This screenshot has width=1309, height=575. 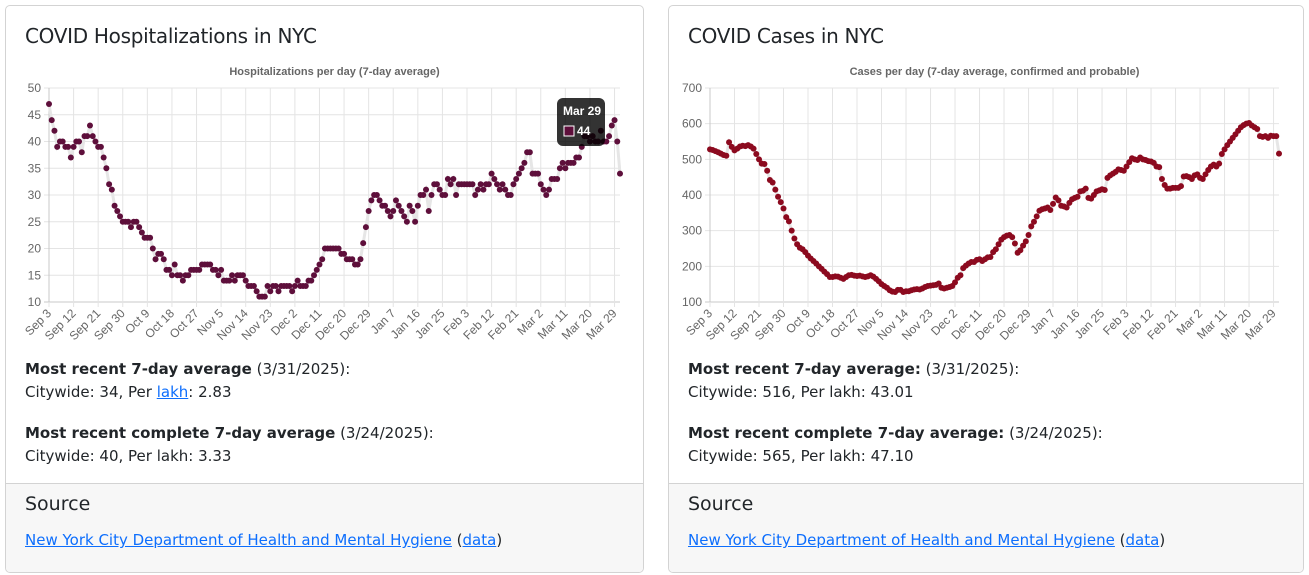 I want to click on y-tick-label: 600, so click(x=692, y=124).